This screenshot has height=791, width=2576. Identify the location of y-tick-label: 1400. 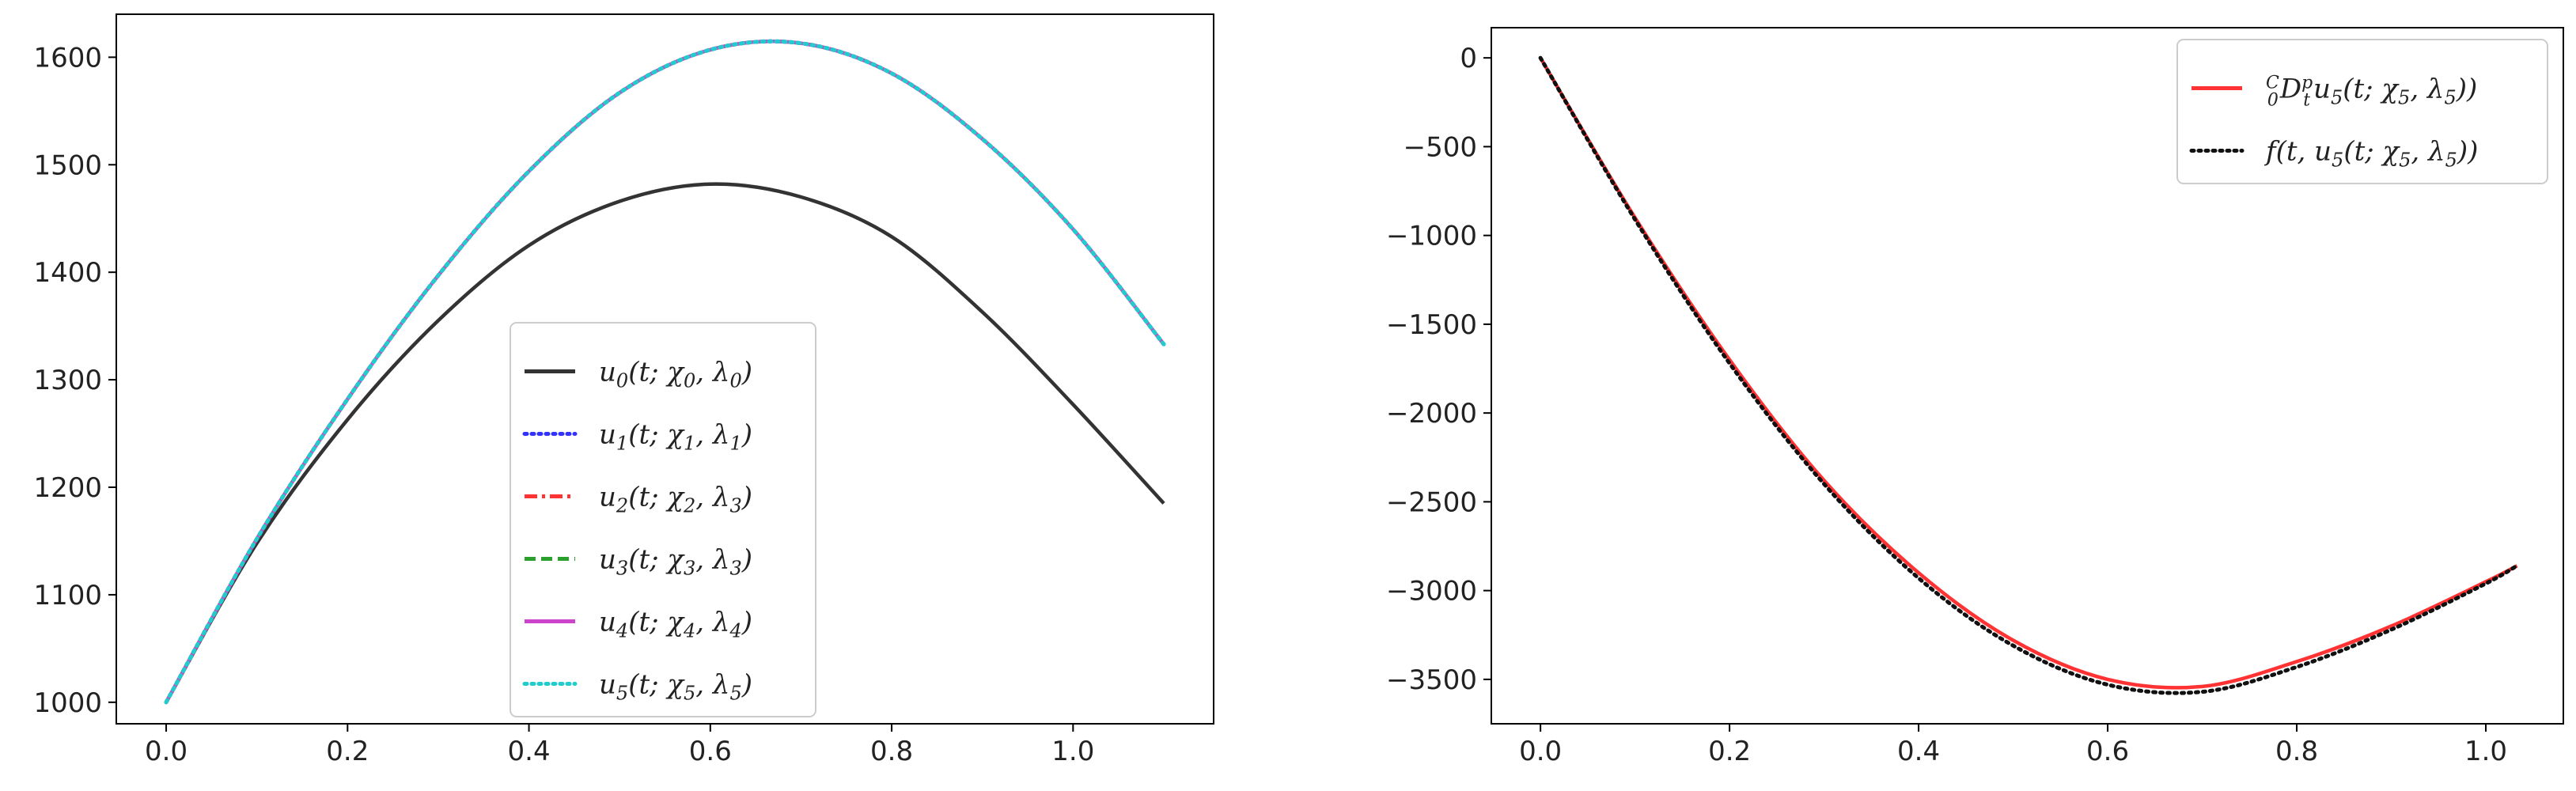
(67, 273).